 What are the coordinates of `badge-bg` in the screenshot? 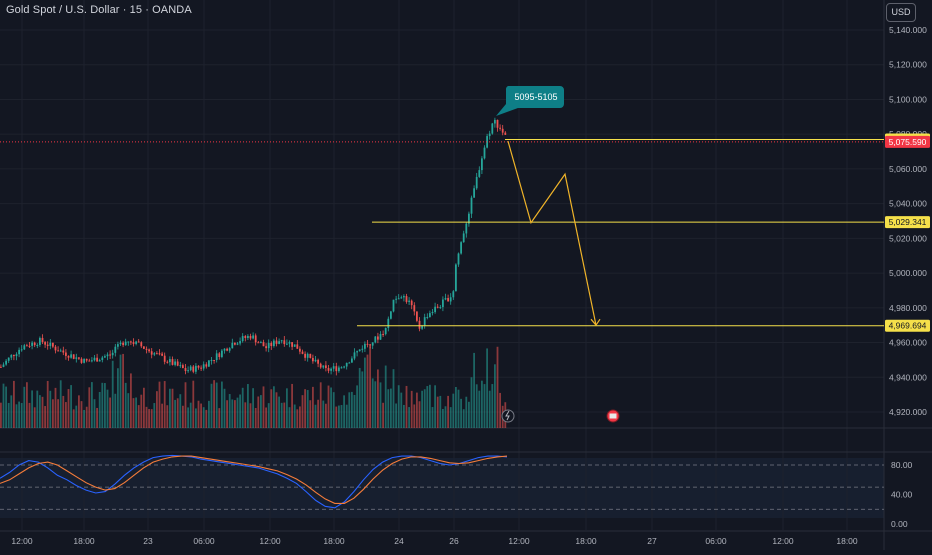 It's located at (907, 222).